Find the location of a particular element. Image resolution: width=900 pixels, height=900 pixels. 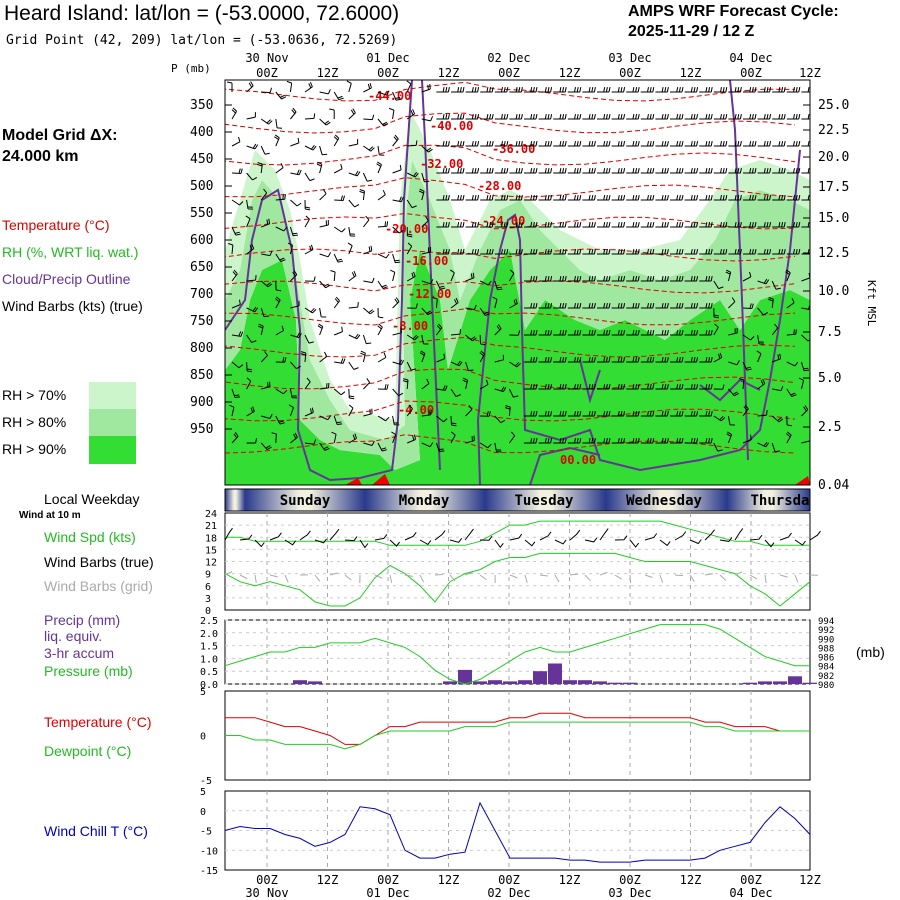

cloud-legend: Cloud/Precip Outline is located at coordinates (66, 279).